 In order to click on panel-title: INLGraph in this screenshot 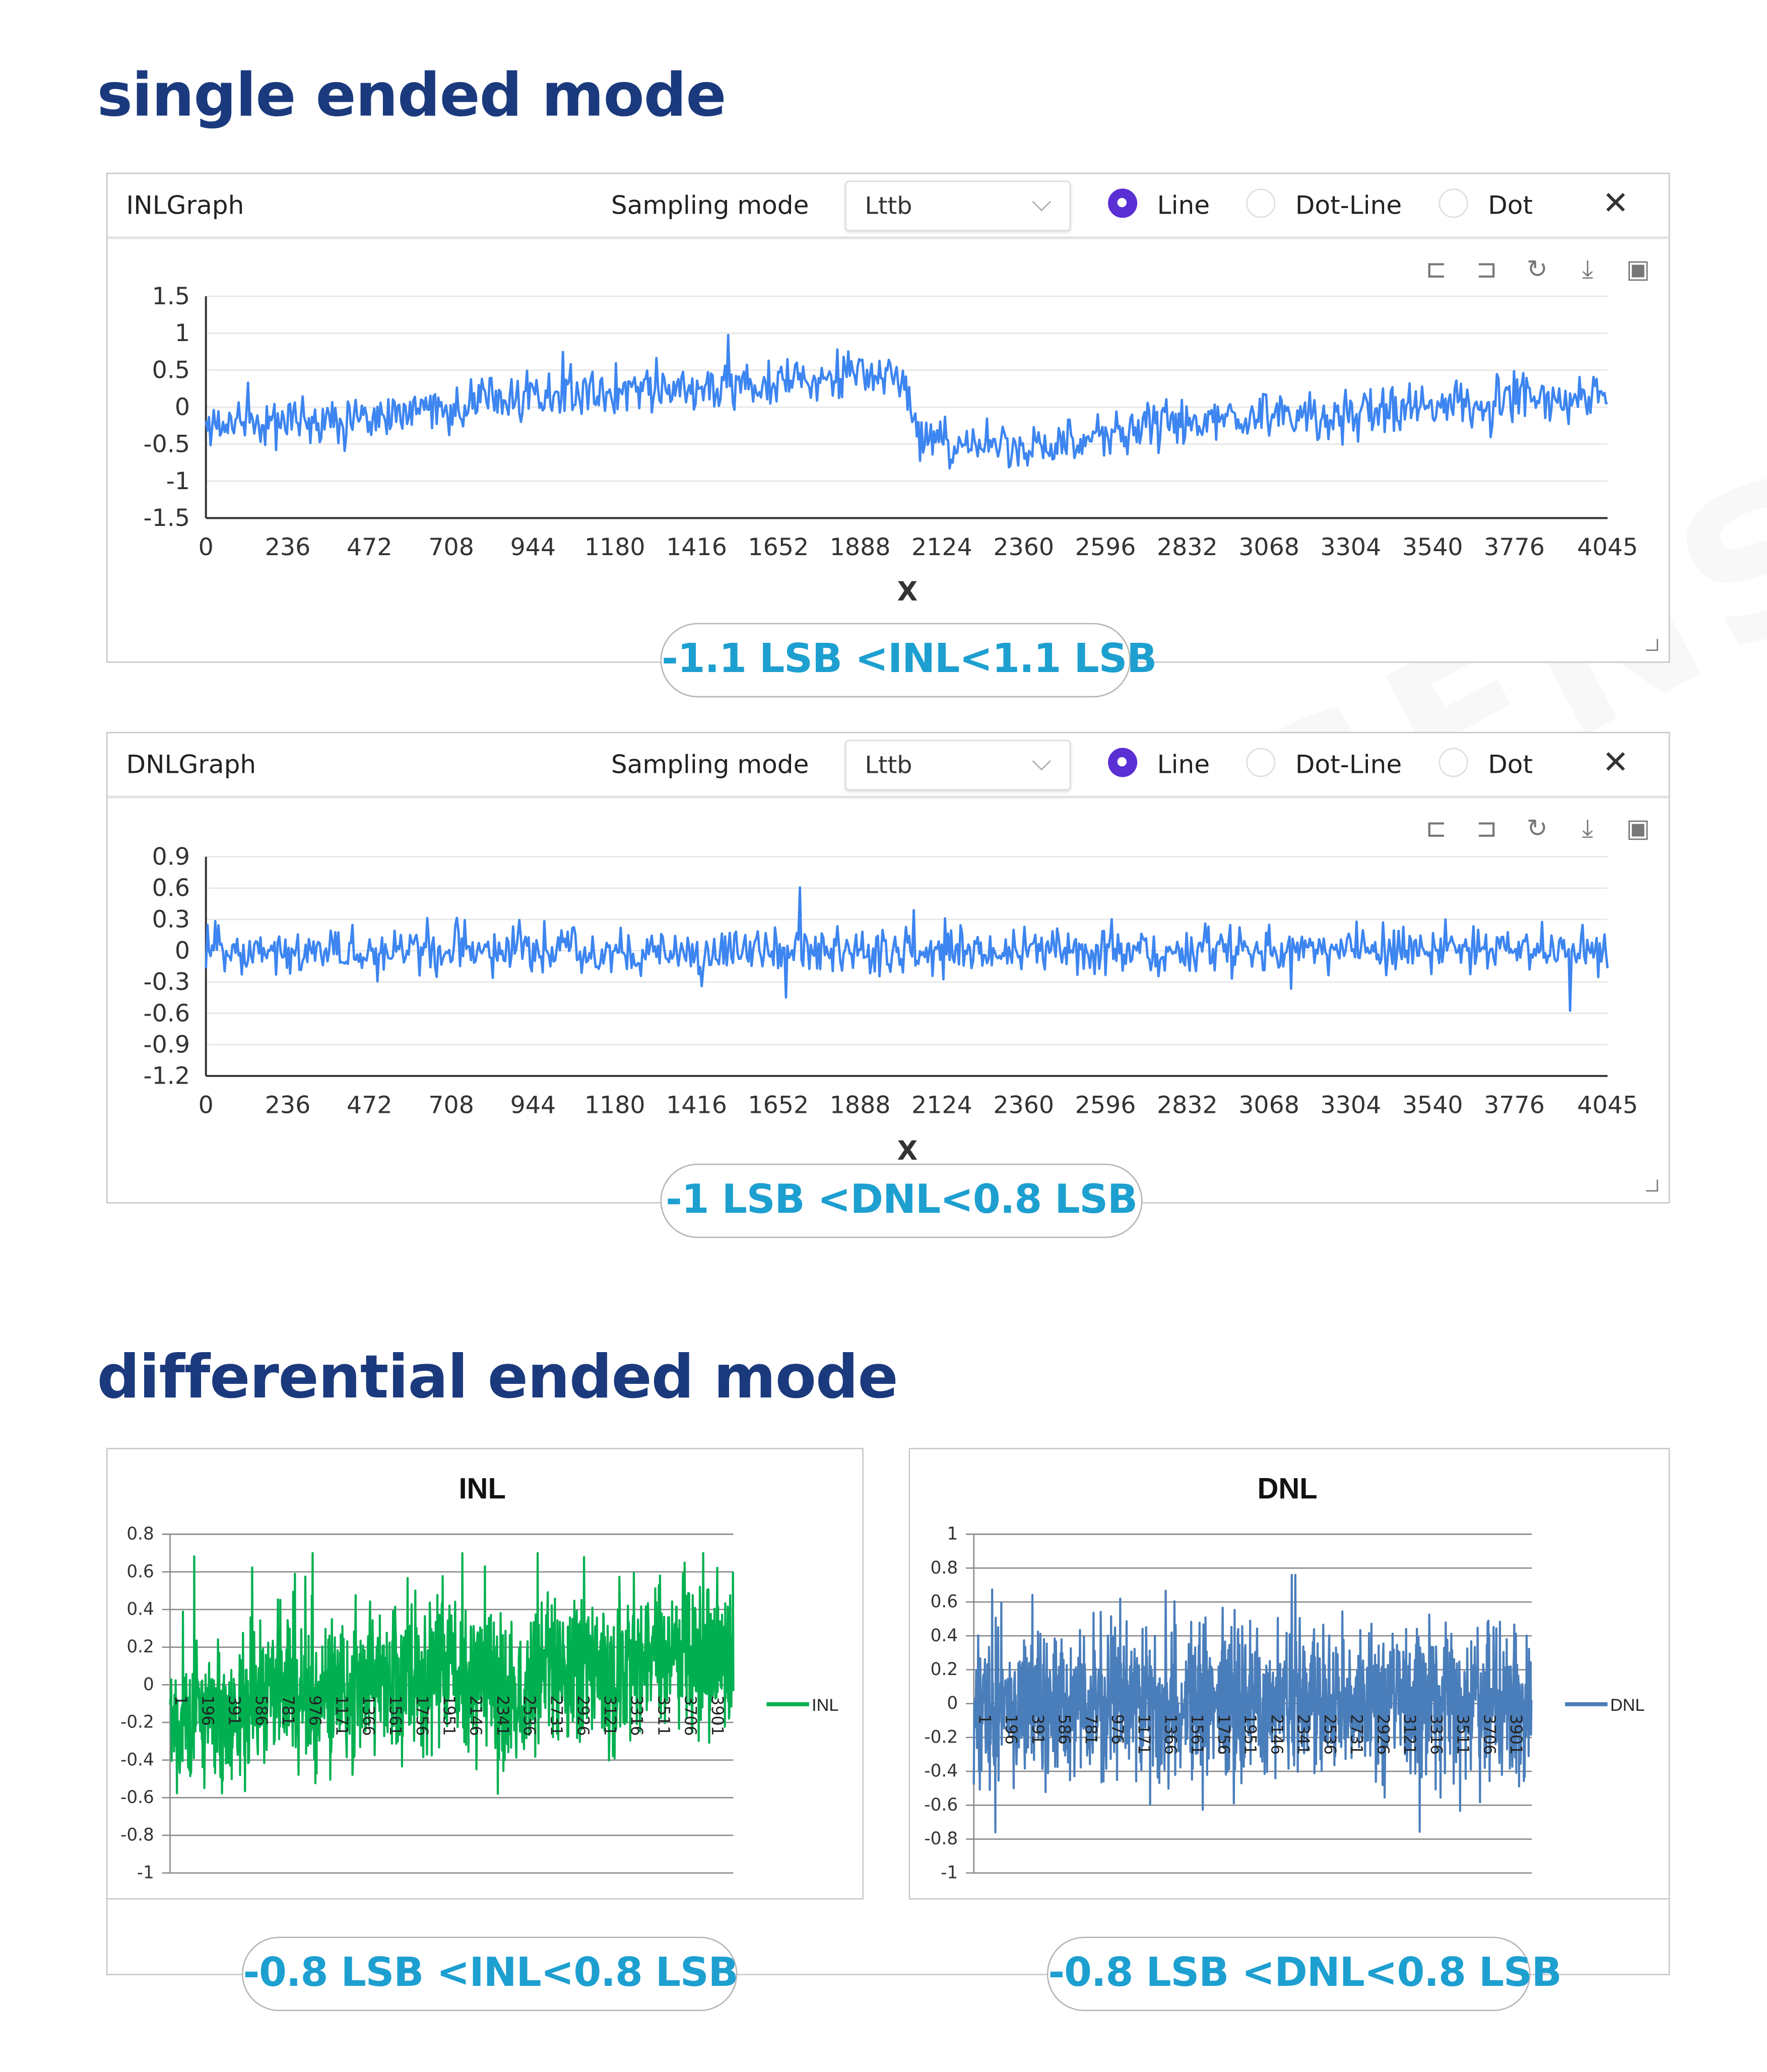, I will do `click(185, 206)`.